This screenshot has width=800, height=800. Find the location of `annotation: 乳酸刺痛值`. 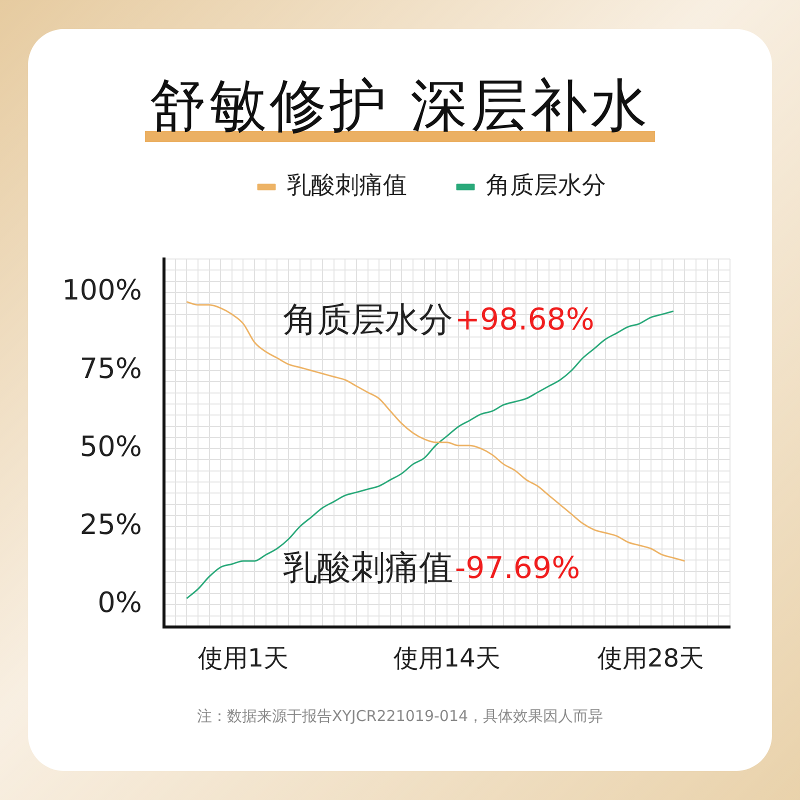

annotation: 乳酸刺痛值 is located at coordinates (367, 568).